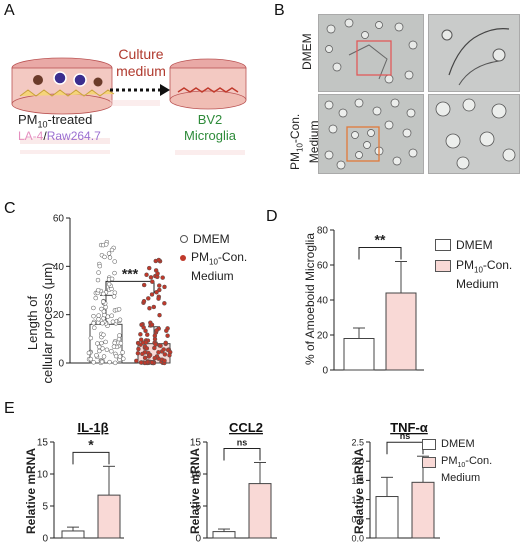 The height and width of the screenshot is (550, 524). Describe the element at coordinates (279, 10) in the screenshot. I see `panel-label-b: B` at that location.